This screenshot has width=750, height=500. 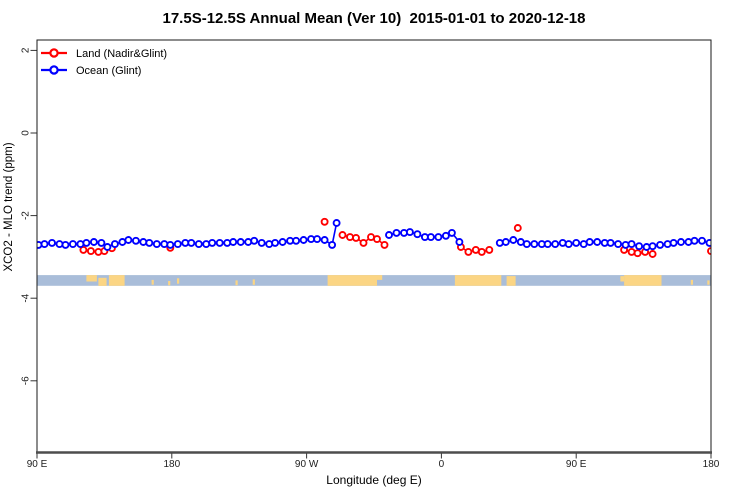 What do you see at coordinates (711, 464) in the screenshot?
I see `x-tick-label: 180` at bounding box center [711, 464].